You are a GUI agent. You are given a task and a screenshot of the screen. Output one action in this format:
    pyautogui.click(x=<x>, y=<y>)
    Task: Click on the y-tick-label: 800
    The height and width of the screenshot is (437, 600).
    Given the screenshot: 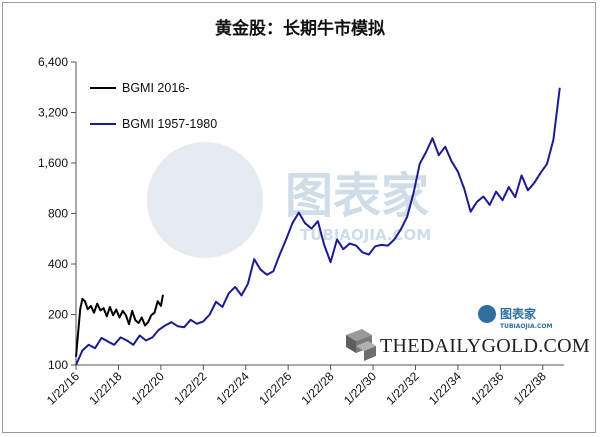 What is the action you would take?
    pyautogui.click(x=58, y=214)
    